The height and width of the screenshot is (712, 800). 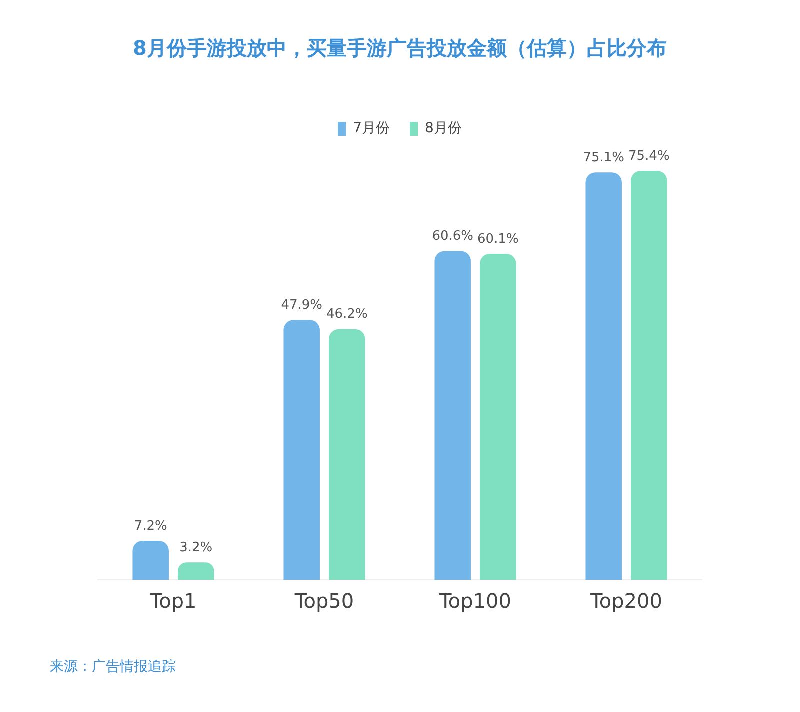 I want to click on data-label: 3.2%, so click(x=196, y=548).